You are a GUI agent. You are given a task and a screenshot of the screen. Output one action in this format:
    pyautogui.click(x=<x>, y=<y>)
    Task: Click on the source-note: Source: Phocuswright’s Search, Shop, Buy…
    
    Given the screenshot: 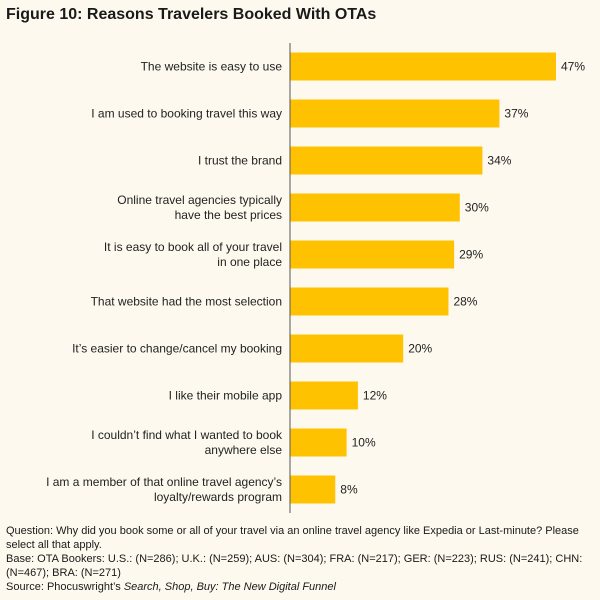 What is the action you would take?
    pyautogui.click(x=301, y=587)
    